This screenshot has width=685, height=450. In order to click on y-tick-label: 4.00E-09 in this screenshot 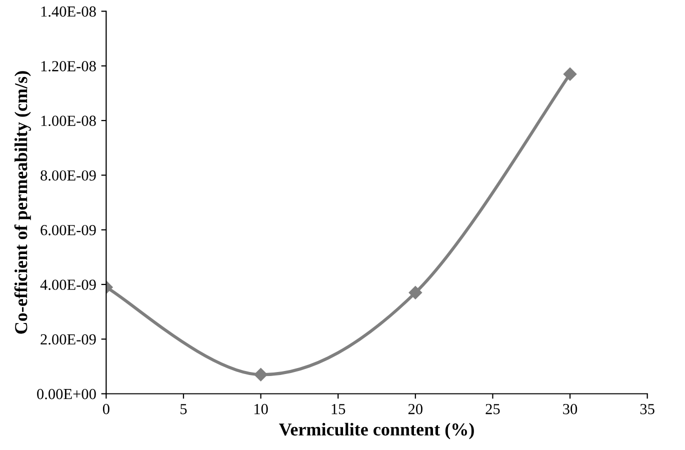, I will do `click(68, 285)`.